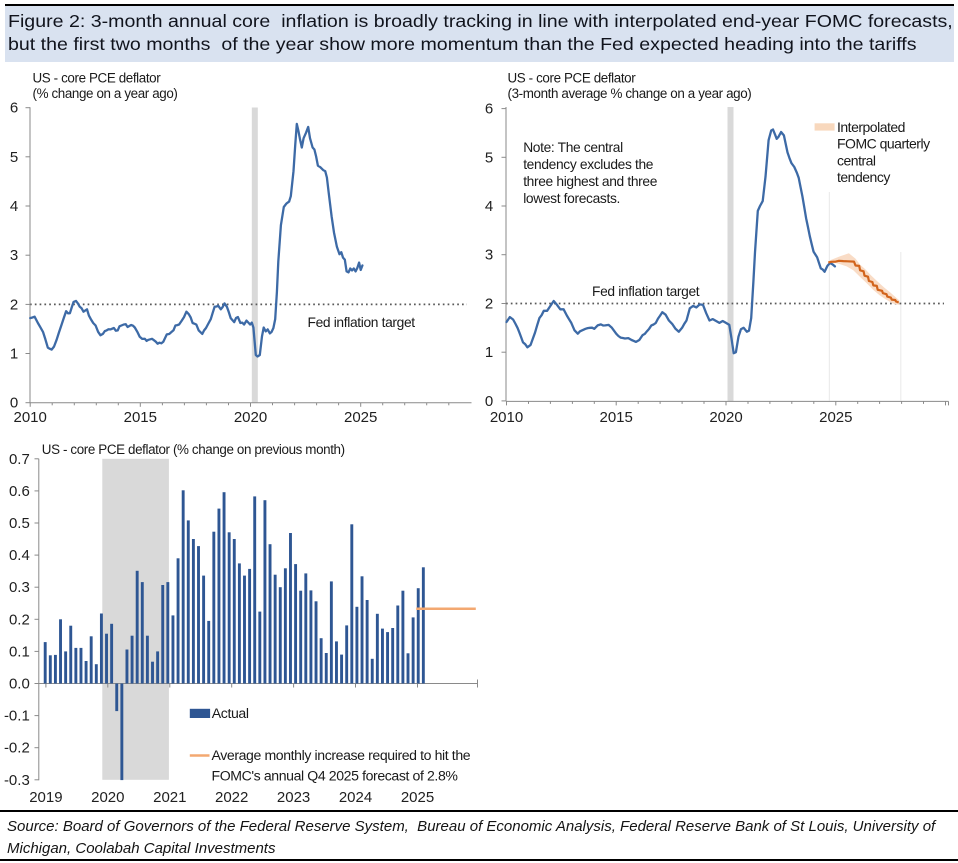 The height and width of the screenshot is (863, 958). Describe the element at coordinates (335, 776) in the screenshot. I see `svg-text:FOMC's annual Q4 2025 forecast: FOMC's annual Q4 2025 forecast of 2.8%` at that location.